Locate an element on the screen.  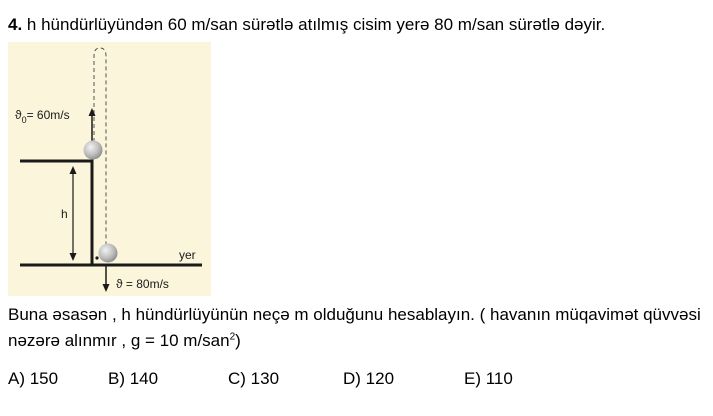
option-c: C) 130 is located at coordinates (254, 378).